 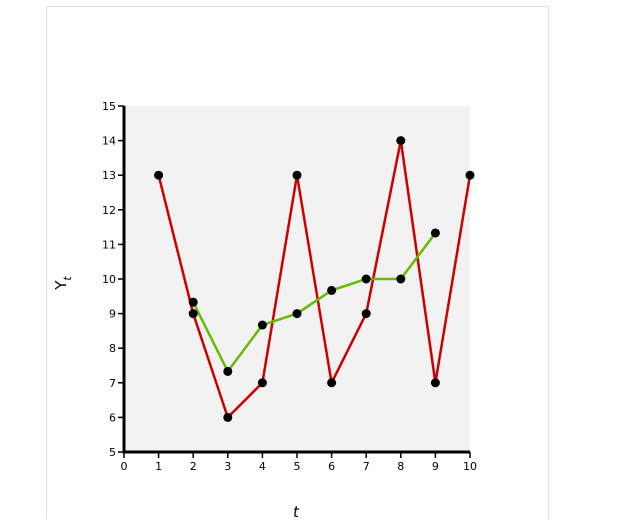 I want to click on x-tick-label: 6, so click(x=331, y=466).